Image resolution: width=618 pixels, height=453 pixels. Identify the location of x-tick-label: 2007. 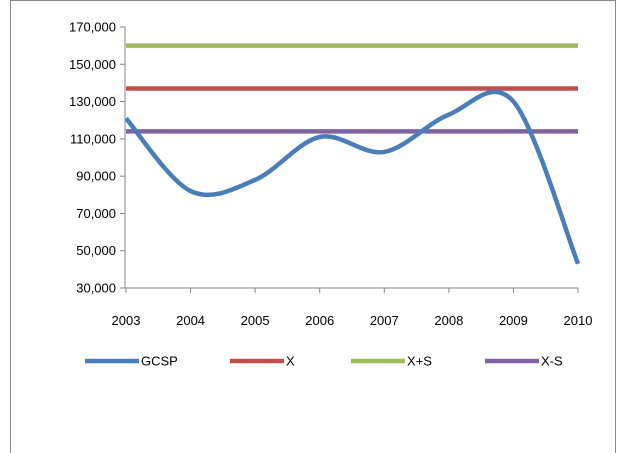
(384, 320).